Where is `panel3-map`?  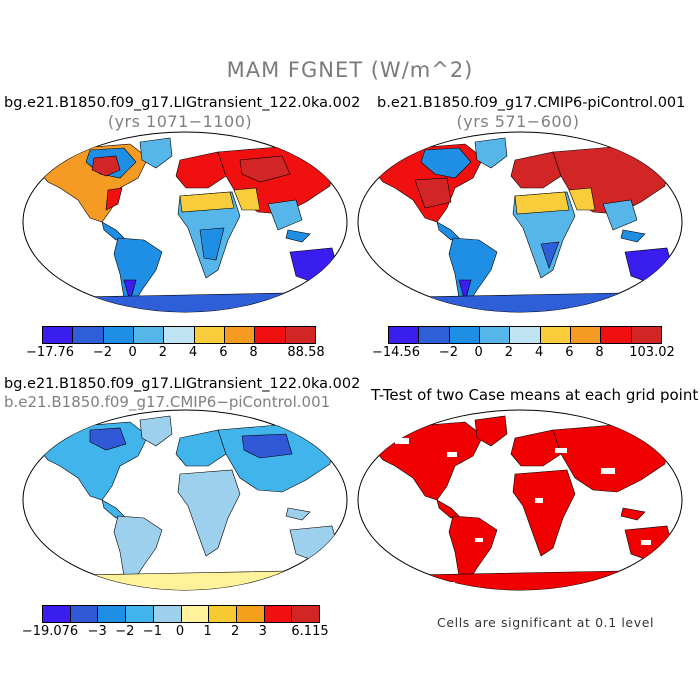
panel3-map is located at coordinates (185, 500).